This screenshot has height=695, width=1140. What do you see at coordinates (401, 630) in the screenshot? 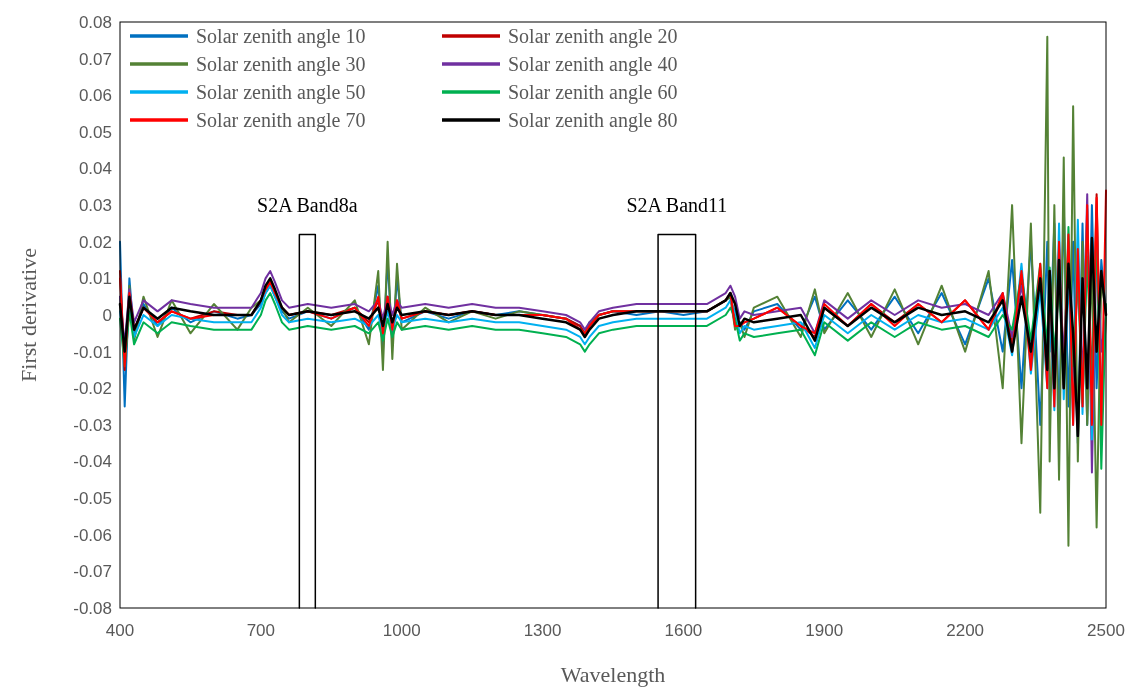
I see `x-tick-label: 1000` at bounding box center [401, 630].